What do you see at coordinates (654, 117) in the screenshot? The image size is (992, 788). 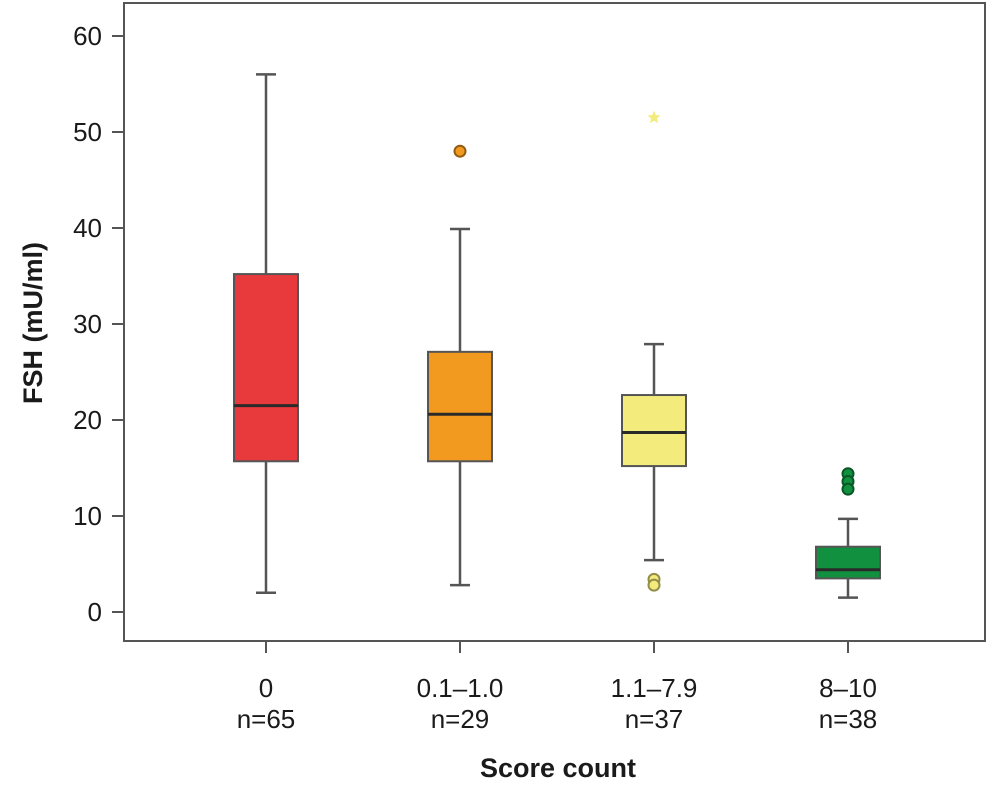 I see `outlier-star` at bounding box center [654, 117].